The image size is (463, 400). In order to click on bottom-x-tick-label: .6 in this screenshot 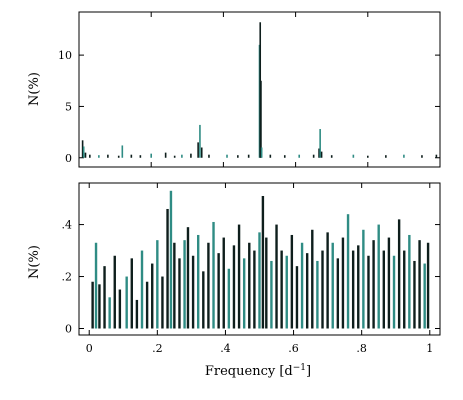, I will do `click(293, 348)`.